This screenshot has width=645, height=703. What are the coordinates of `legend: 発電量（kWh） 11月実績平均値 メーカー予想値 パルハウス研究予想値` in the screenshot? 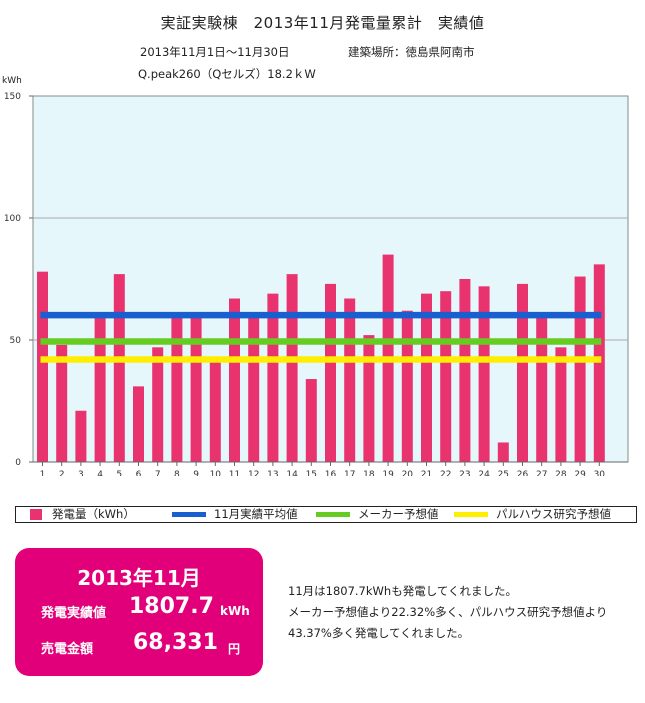 It's located at (326, 514).